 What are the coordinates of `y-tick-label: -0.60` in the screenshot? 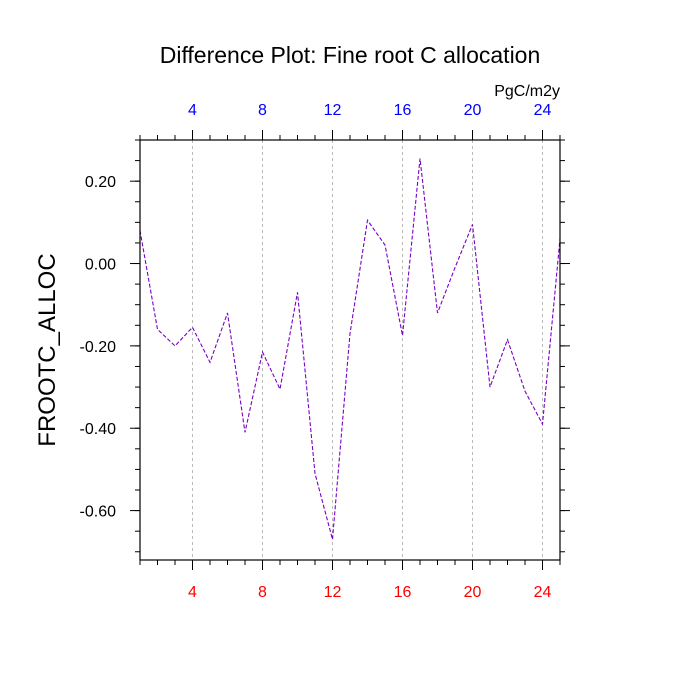 It's located at (98, 512).